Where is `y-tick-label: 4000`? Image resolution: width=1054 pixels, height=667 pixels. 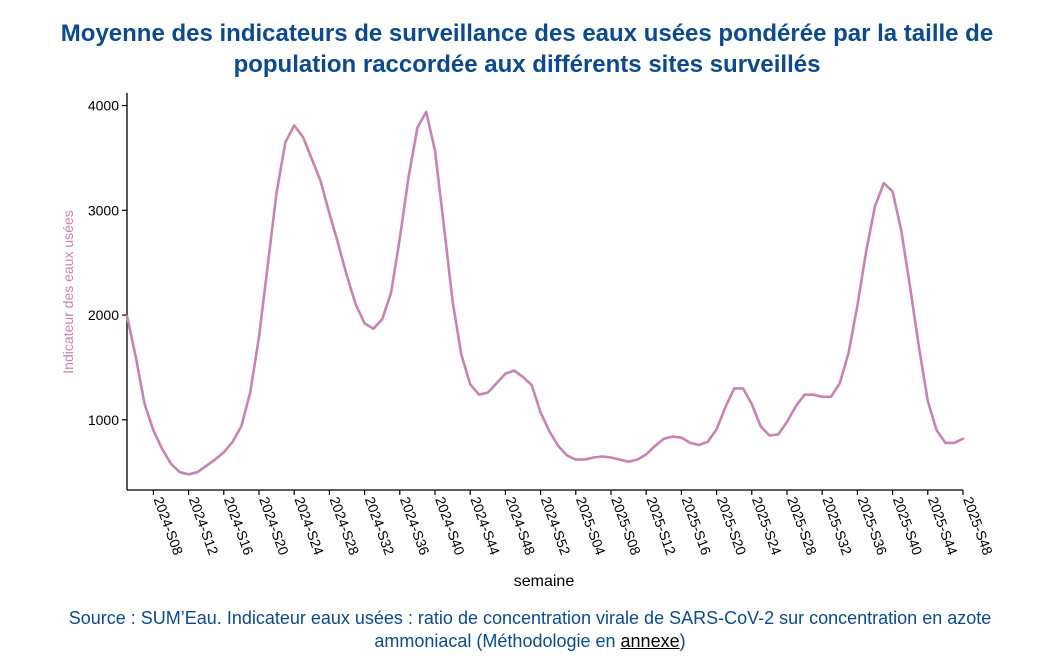
y-tick-label: 4000 is located at coordinates (103, 106).